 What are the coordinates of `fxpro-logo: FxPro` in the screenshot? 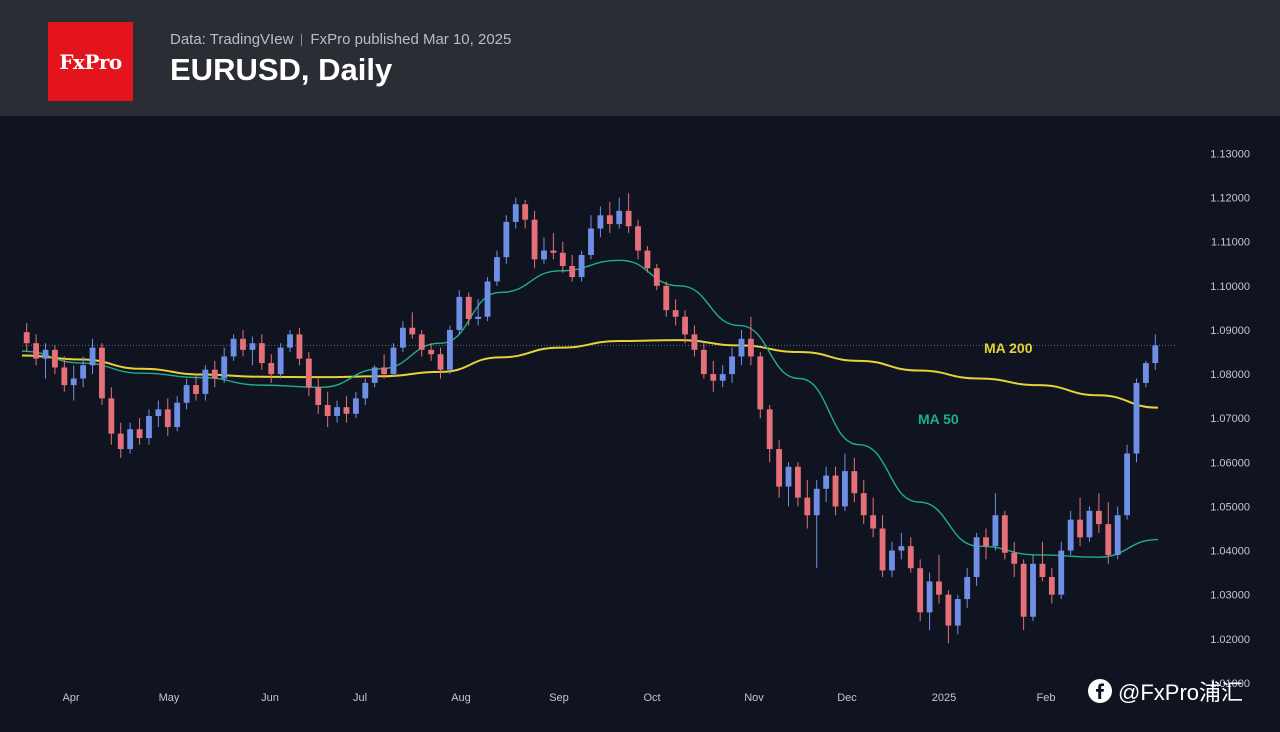 It's located at (90, 61).